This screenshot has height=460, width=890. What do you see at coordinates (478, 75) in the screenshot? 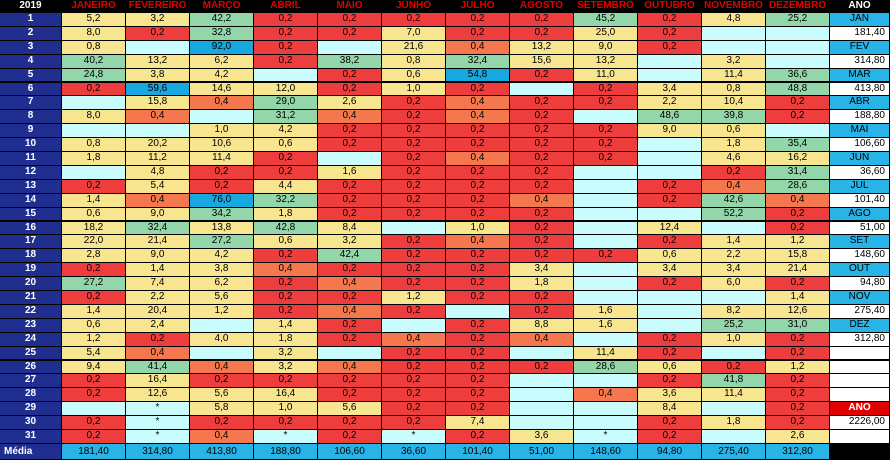
I see `table-cell: 54,8` at bounding box center [478, 75].